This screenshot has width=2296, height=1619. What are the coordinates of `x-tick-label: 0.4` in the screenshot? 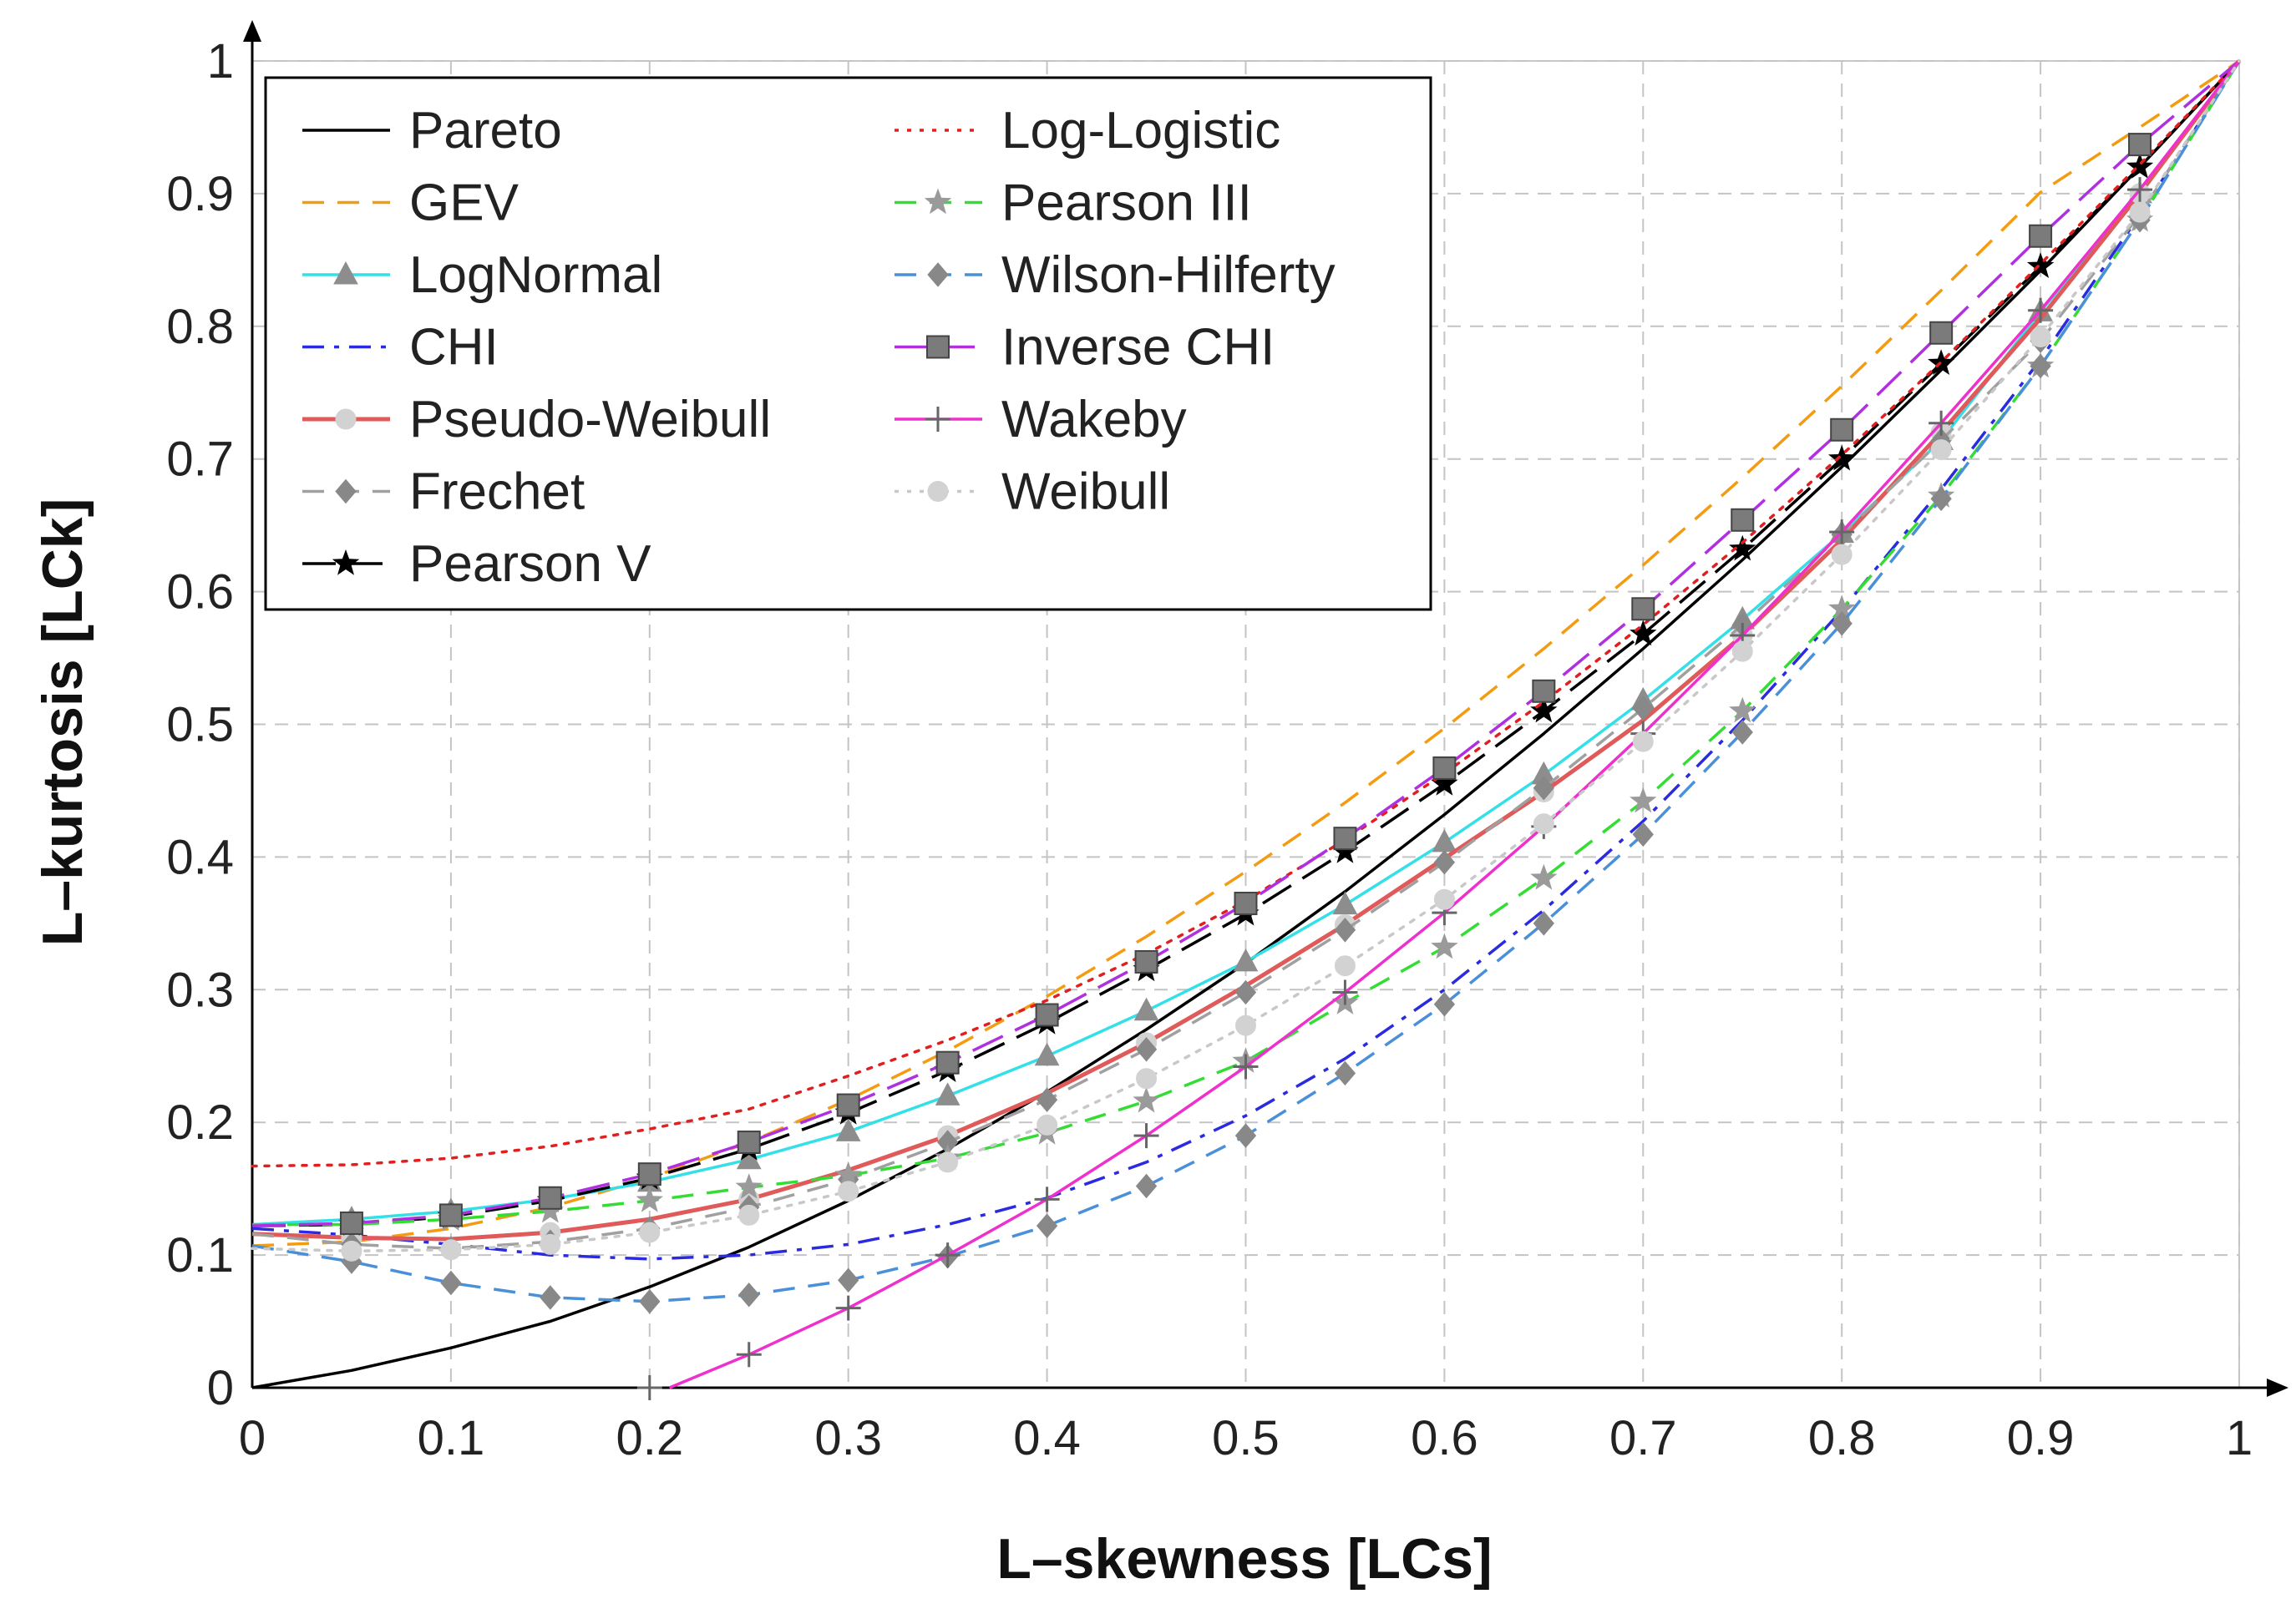 It's located at (1047, 1438).